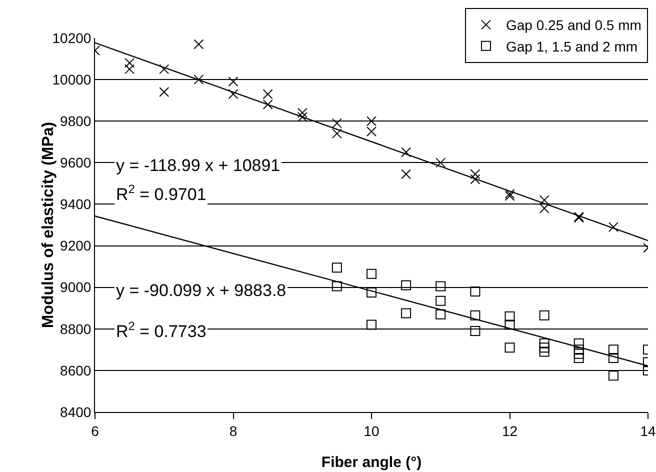 The image size is (656, 472). Describe the element at coordinates (76, 370) in the screenshot. I see `y-tick-label: 8600` at that location.